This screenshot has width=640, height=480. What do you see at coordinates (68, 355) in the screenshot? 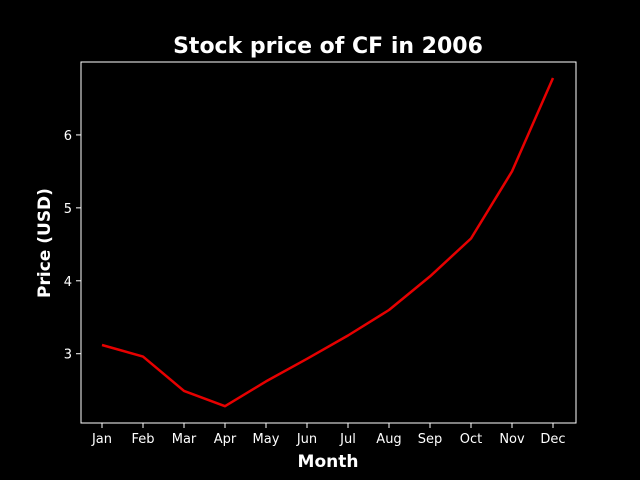
I see `y-tick-label: 3` at bounding box center [68, 355].